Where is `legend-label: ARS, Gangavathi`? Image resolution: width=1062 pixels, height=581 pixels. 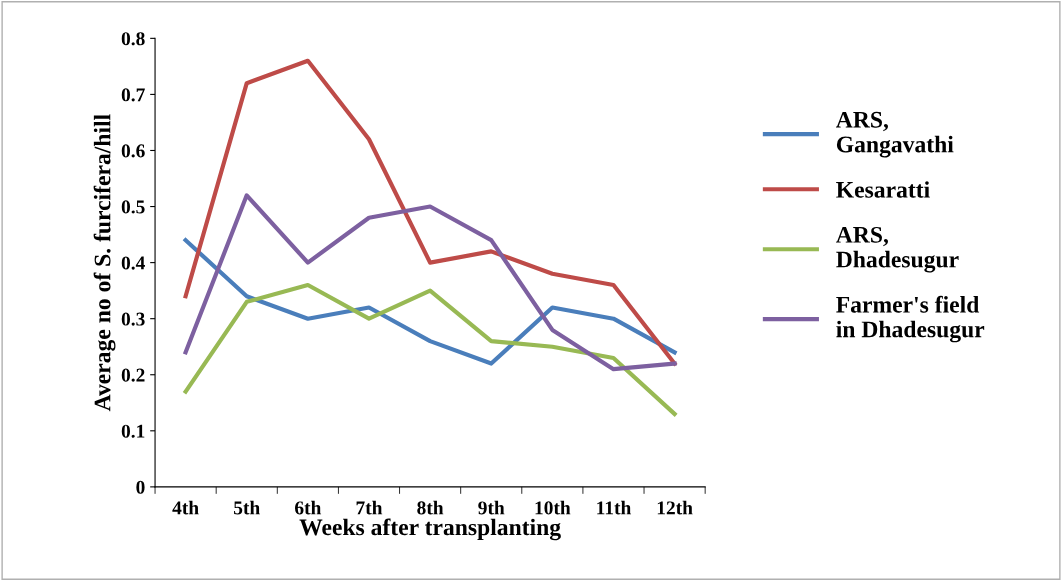 legend-label: ARS, Gangavathi is located at coordinates (894, 134).